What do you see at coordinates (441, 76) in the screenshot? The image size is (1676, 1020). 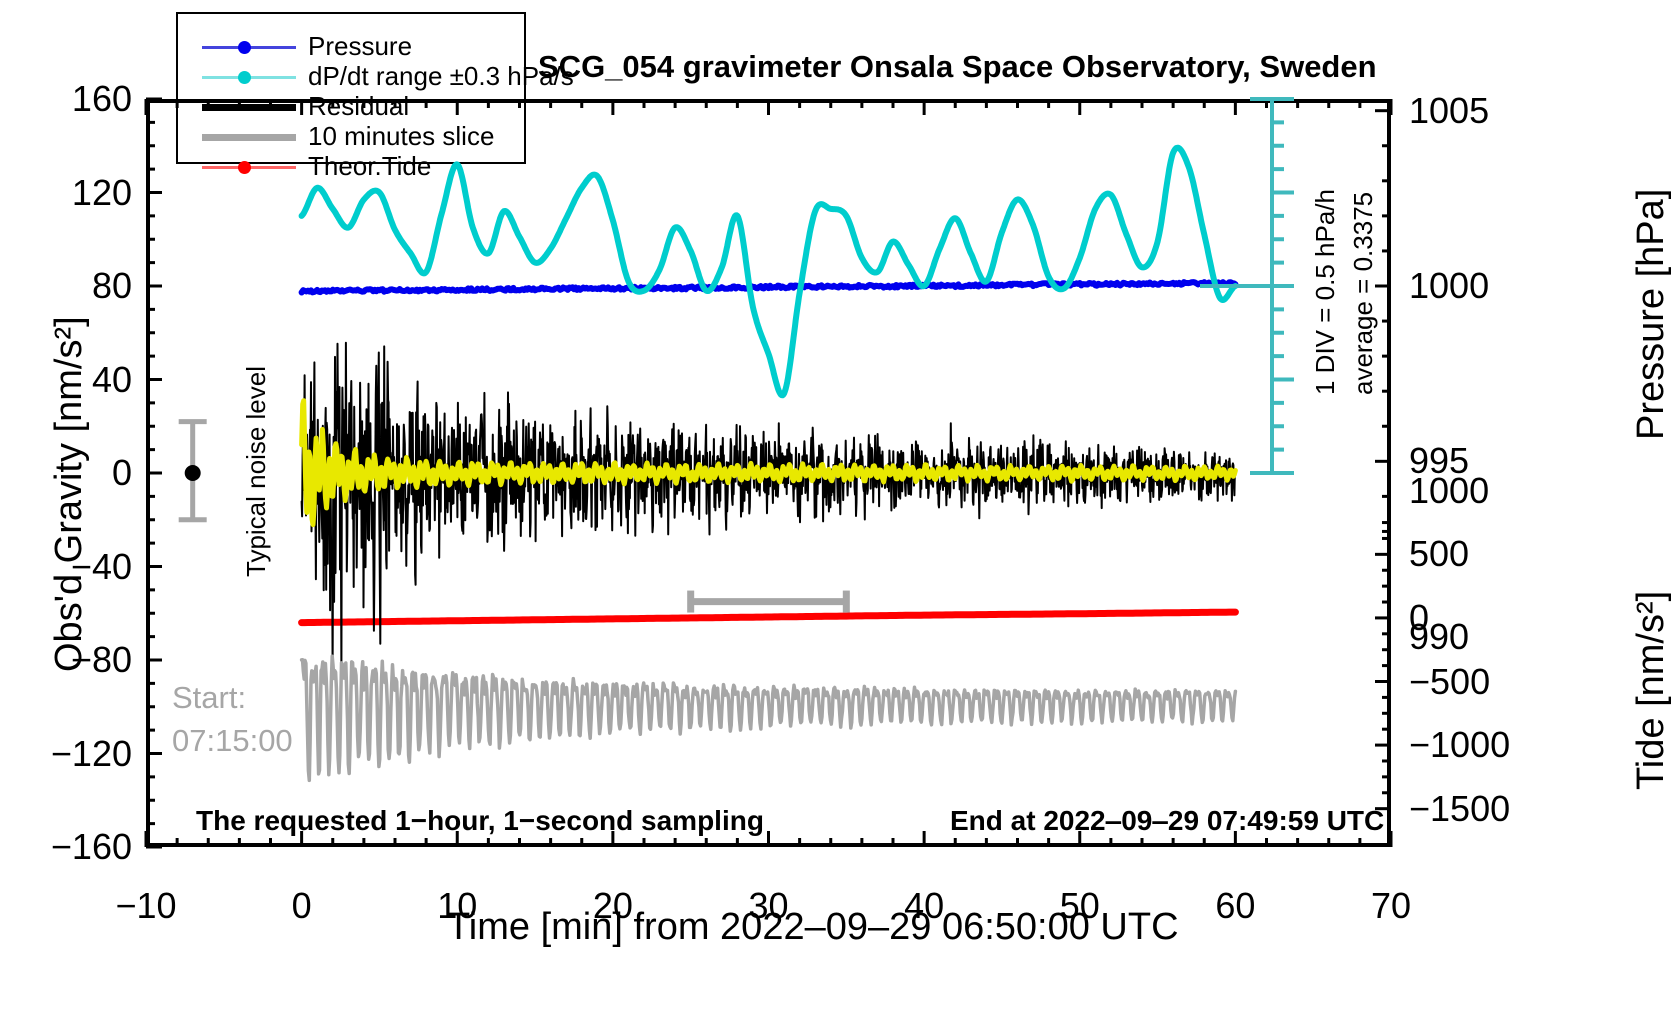 I see `legend-label-dpdt: dP/dt range ±0.3 hPa/s` at bounding box center [441, 76].